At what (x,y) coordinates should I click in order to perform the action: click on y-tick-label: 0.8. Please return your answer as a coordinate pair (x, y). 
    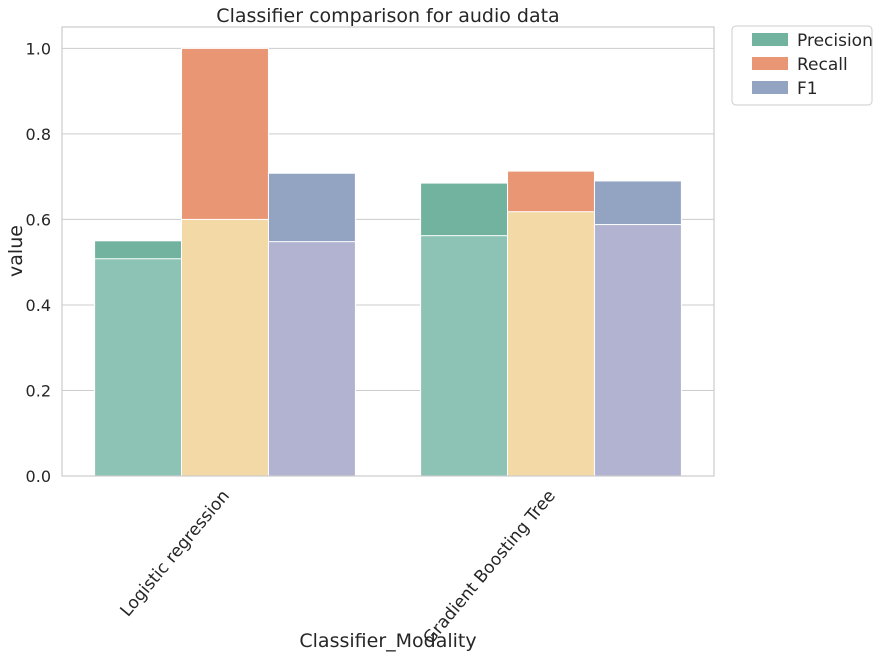
    Looking at the image, I should click on (38, 134).